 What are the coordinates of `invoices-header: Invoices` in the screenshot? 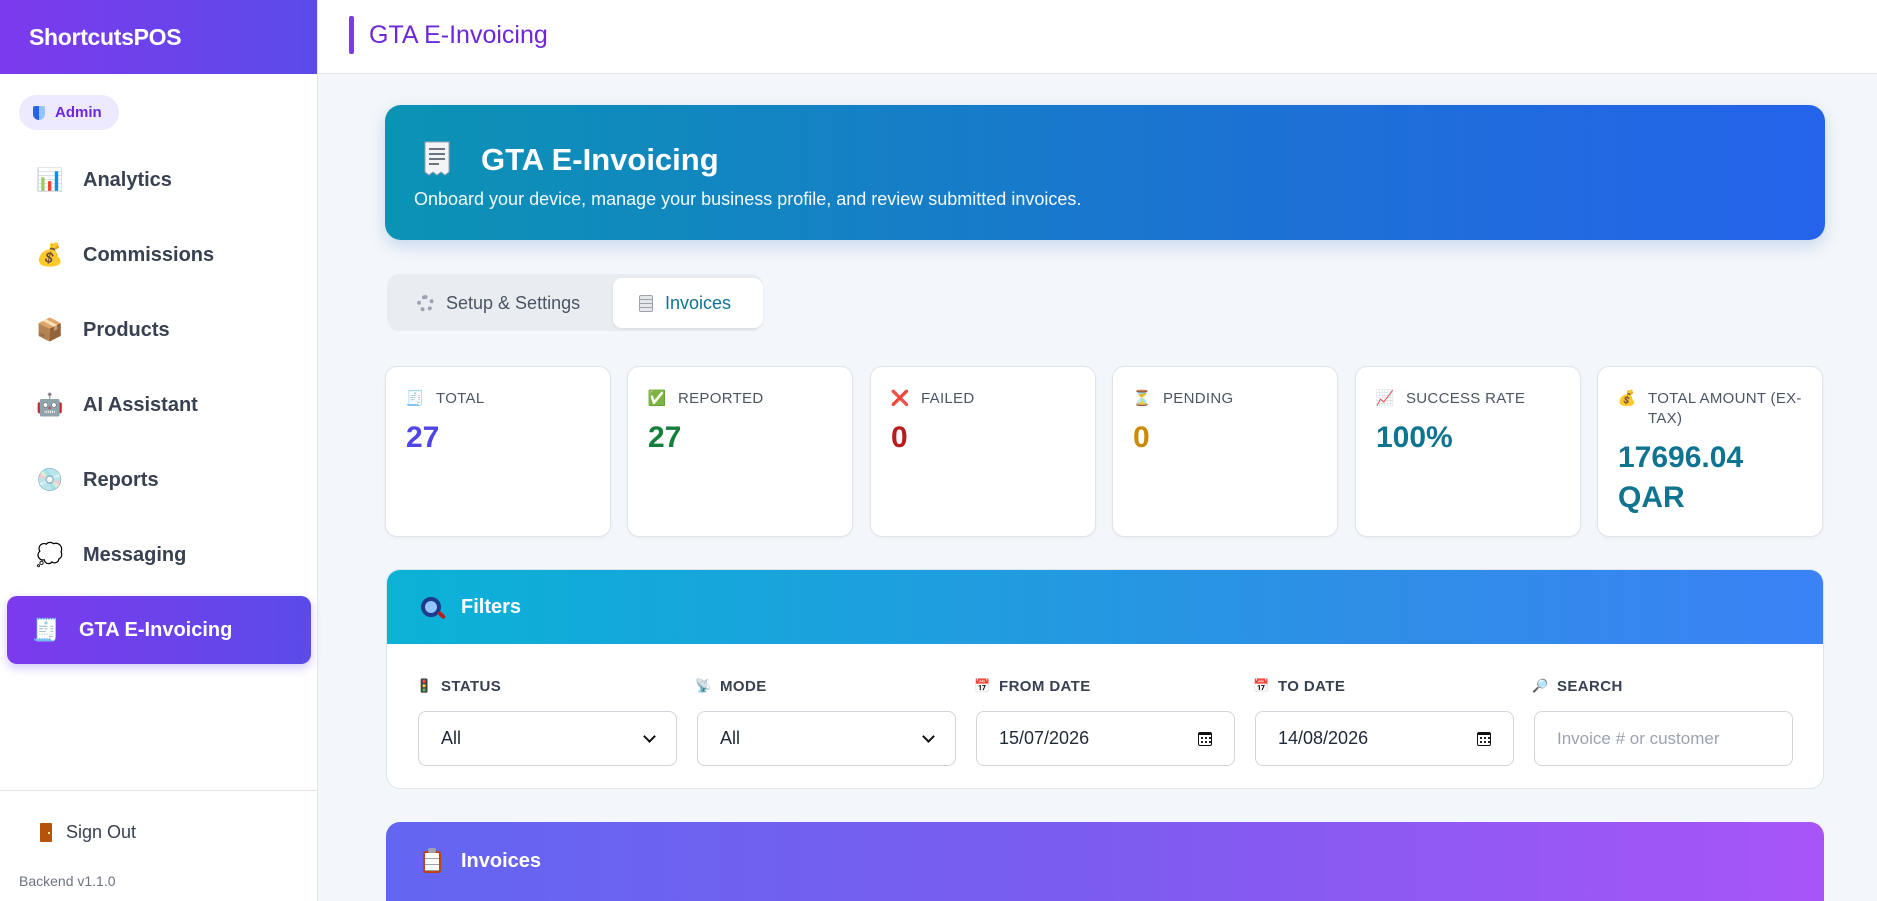 It's located at (1105, 861).